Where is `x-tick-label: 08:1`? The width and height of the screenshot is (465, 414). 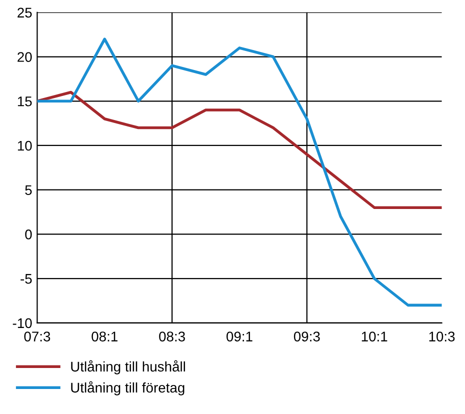
x-tick-label: 08:1 is located at coordinates (105, 337).